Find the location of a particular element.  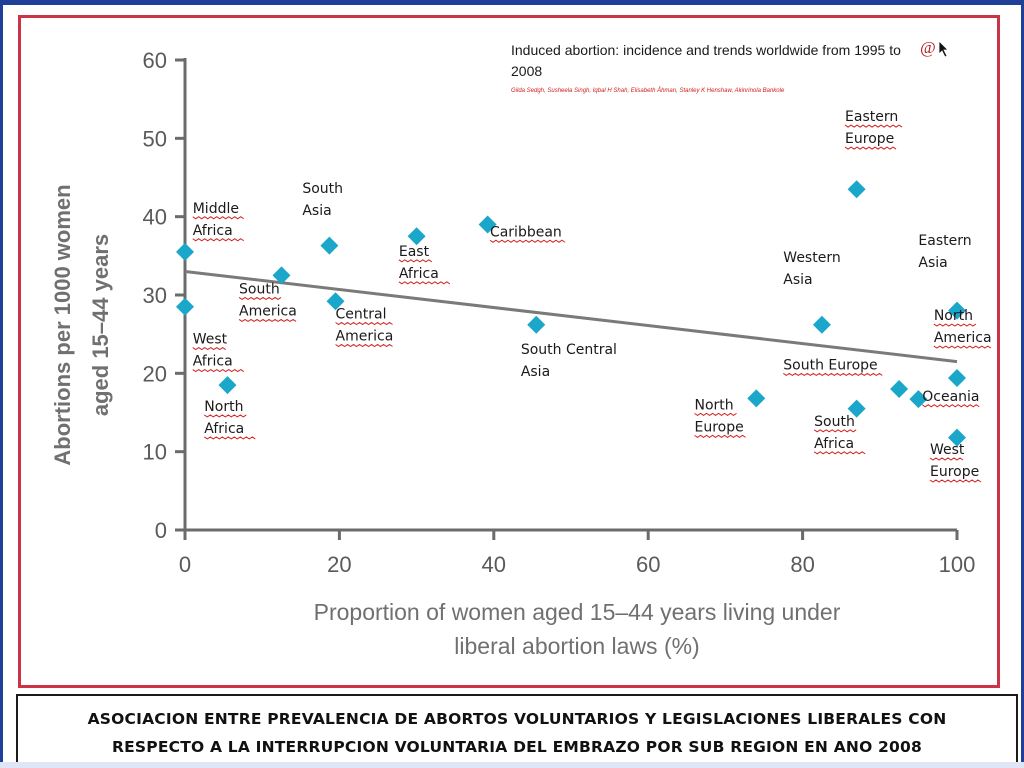

y-axis-title-line: Abortions per 1000 women is located at coordinates (62, 324).